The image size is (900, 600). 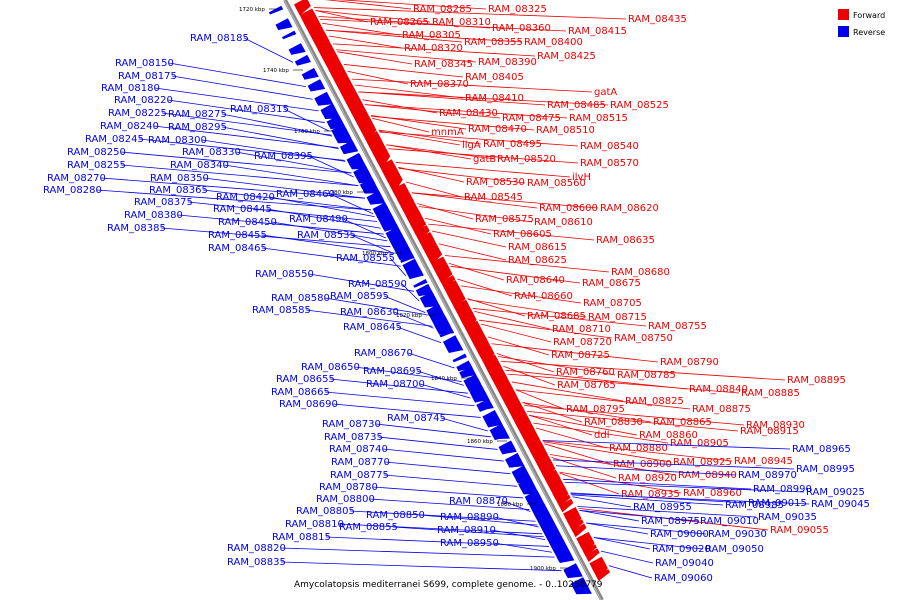 I want to click on gene-label-forward: RAM_08935, so click(x=650, y=494).